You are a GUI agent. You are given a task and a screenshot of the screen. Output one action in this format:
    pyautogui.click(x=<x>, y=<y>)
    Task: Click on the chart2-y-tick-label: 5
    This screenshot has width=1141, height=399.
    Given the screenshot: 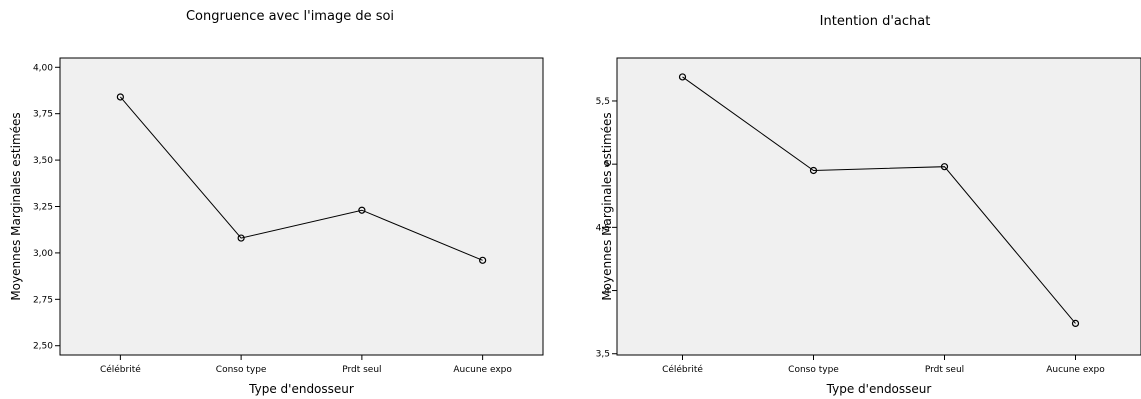 What is the action you would take?
    pyautogui.click(x=607, y=165)
    